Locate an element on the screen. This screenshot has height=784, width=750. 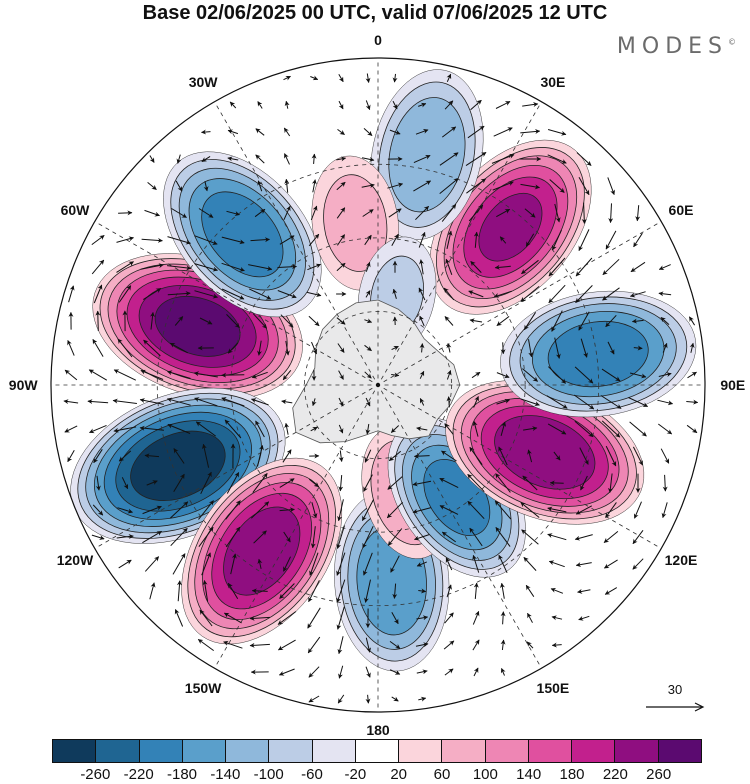
south-pole-marker is located at coordinates (378, 385).